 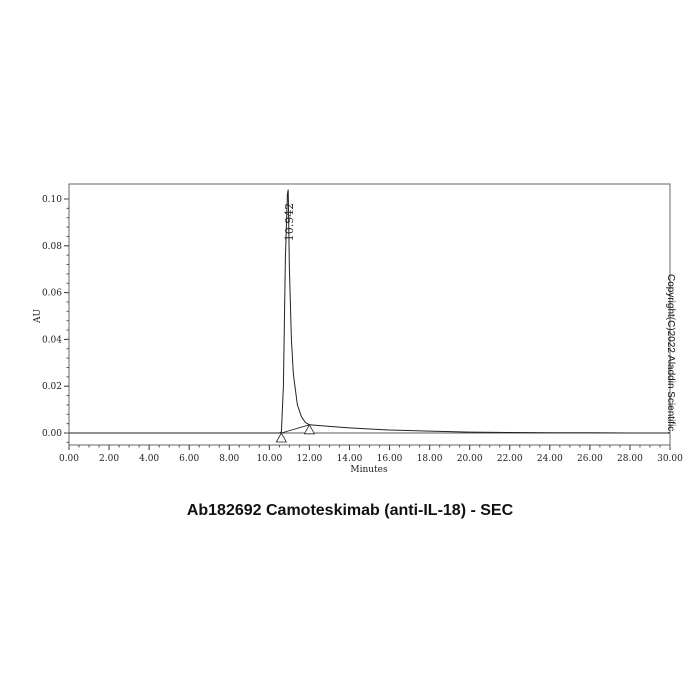 I want to click on x-tick-label: 12.00, so click(x=310, y=459).